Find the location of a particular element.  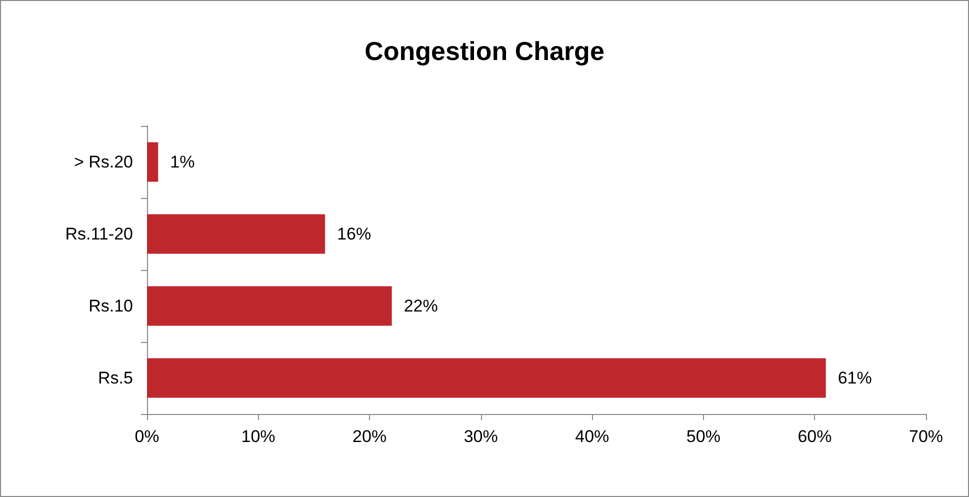

data-label: 61% is located at coordinates (855, 378).